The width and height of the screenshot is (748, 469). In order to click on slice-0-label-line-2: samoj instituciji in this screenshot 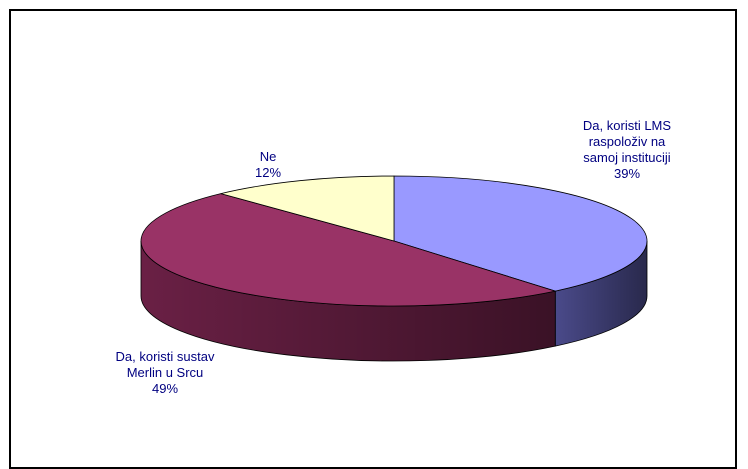, I will do `click(627, 157)`.